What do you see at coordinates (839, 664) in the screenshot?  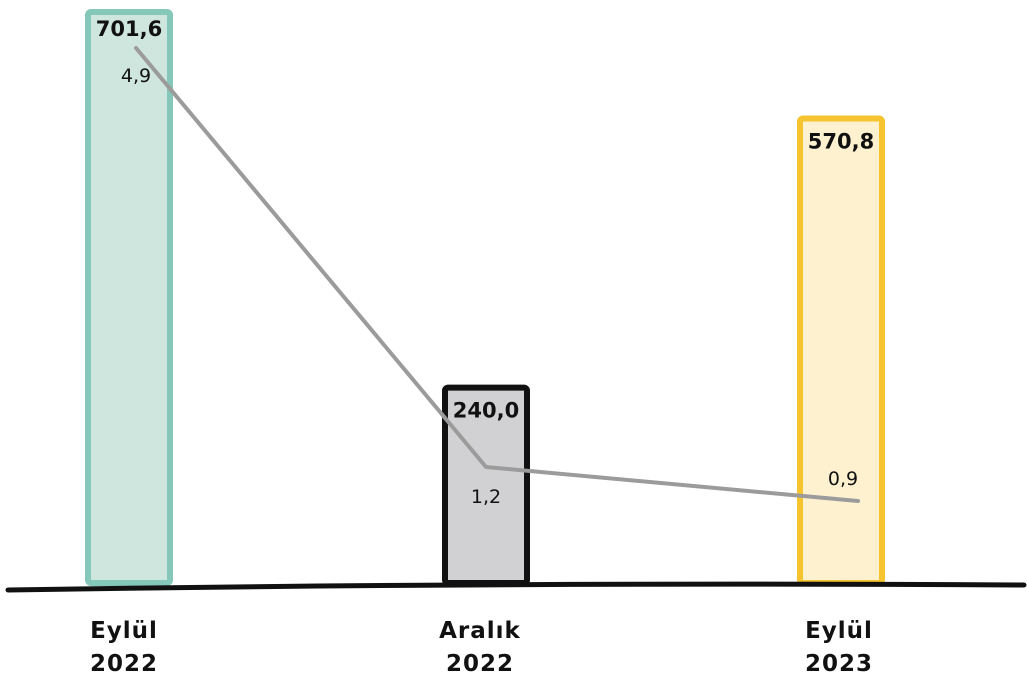 I see `category-label-2-line-1: 2023` at bounding box center [839, 664].